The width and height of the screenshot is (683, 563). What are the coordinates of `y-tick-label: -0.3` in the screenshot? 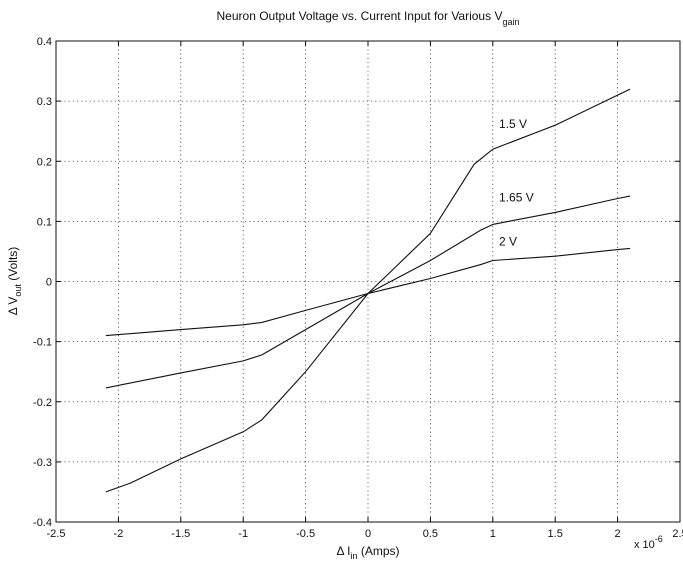 It's located at (42, 463).